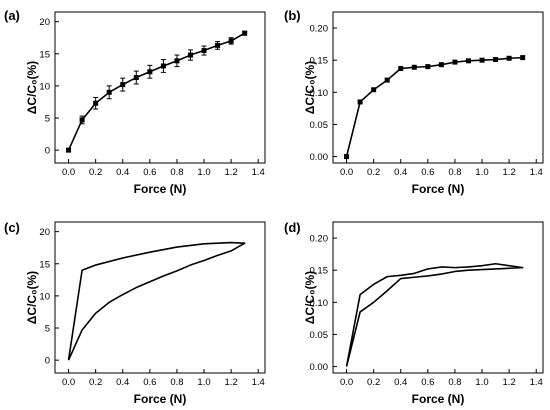 The width and height of the screenshot is (550, 410). Describe the element at coordinates (292, 227) in the screenshot. I see `panel-label: (d)` at that location.